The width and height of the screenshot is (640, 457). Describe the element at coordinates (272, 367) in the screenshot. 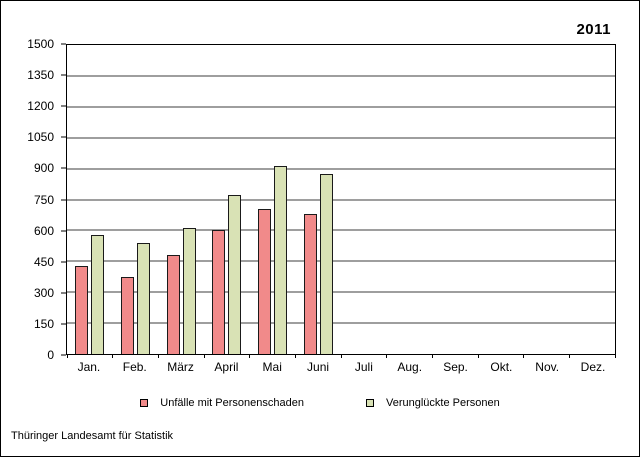

I see `x-tick-label: Mai` at that location.